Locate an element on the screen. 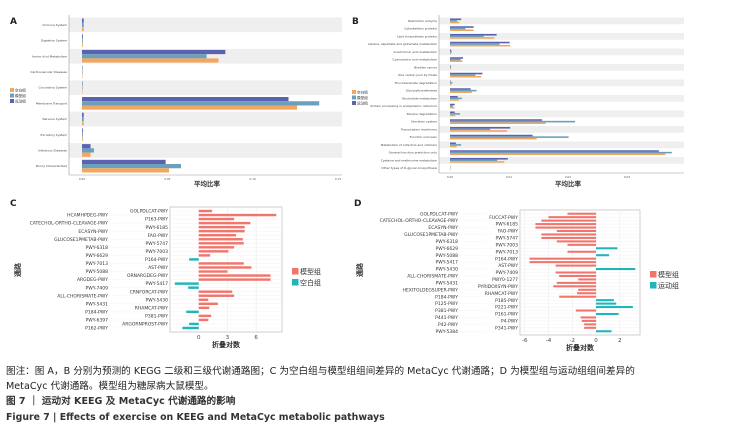  category-label: Amino Acid Metabolism is located at coordinates (49, 56).